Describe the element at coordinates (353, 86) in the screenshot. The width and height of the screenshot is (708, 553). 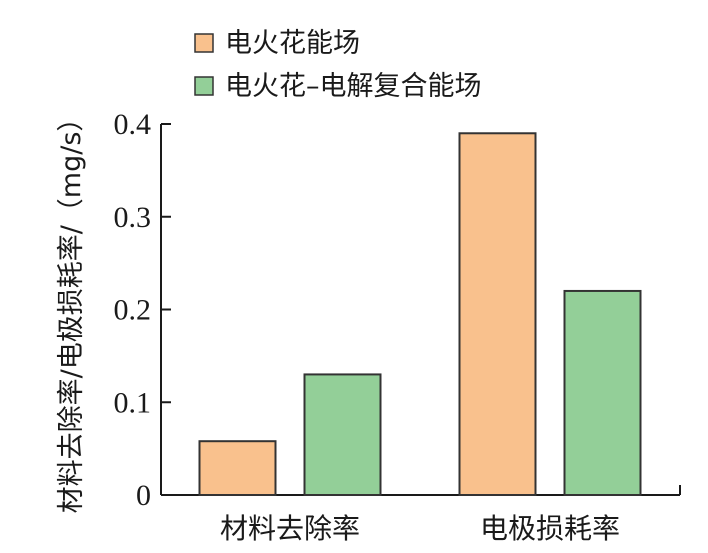
I see `legend-label-series-2: 电火花–电解复合能场` at that location.